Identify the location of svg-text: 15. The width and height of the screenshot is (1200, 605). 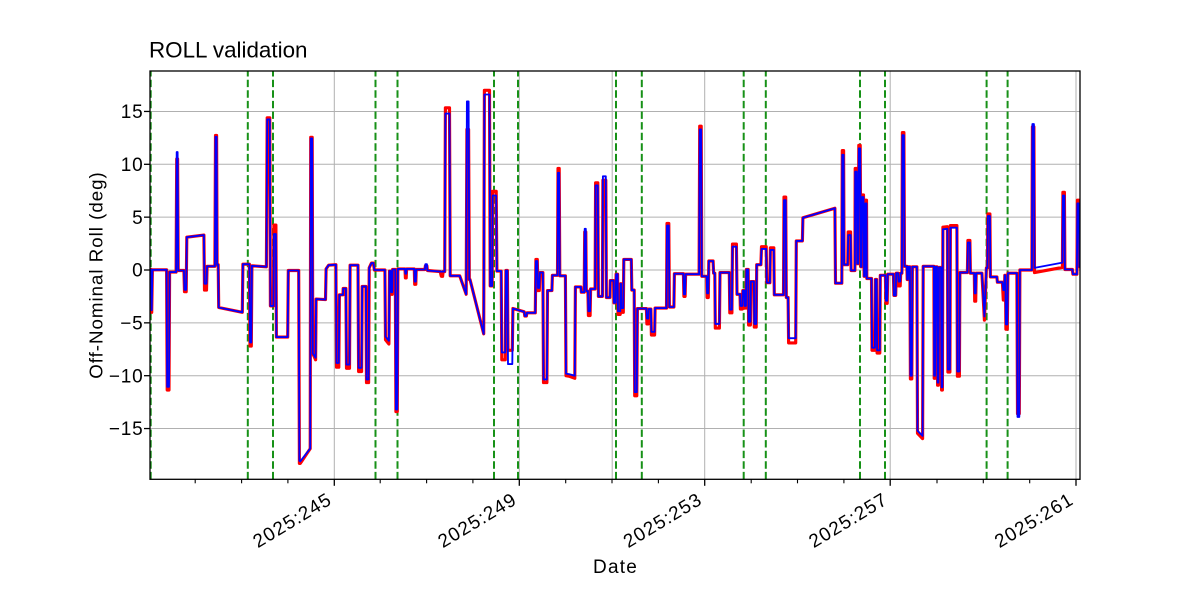
(132, 112).